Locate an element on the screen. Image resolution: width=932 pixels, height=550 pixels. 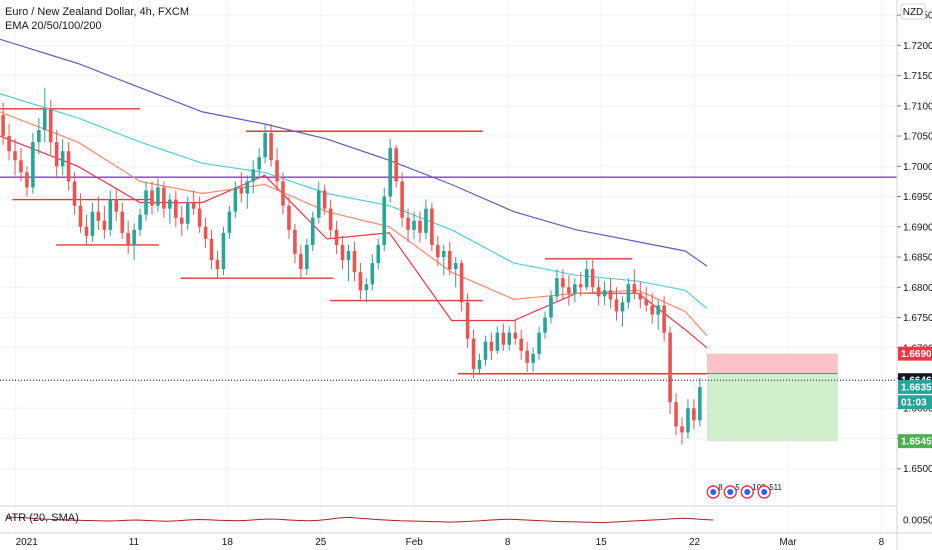
currency-label: NZD is located at coordinates (913, 12).